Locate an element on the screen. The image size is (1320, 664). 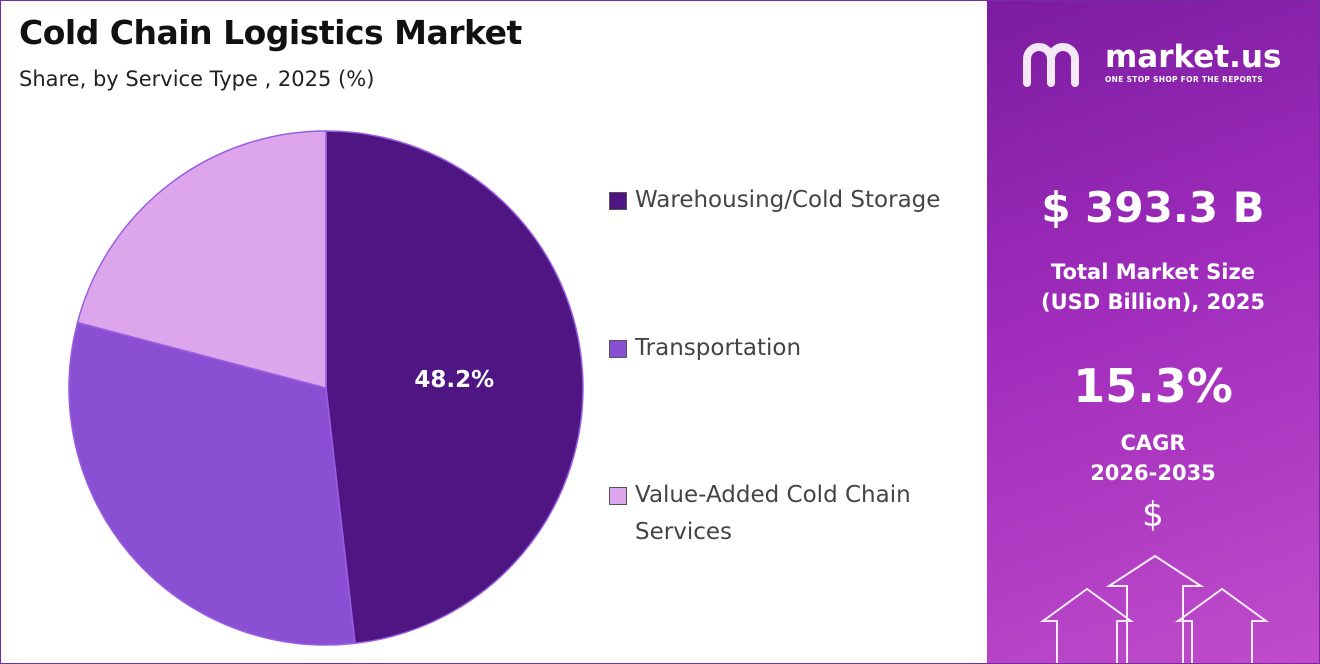
legend-item: Warehousing/Cold Storage is located at coordinates (802, 200).